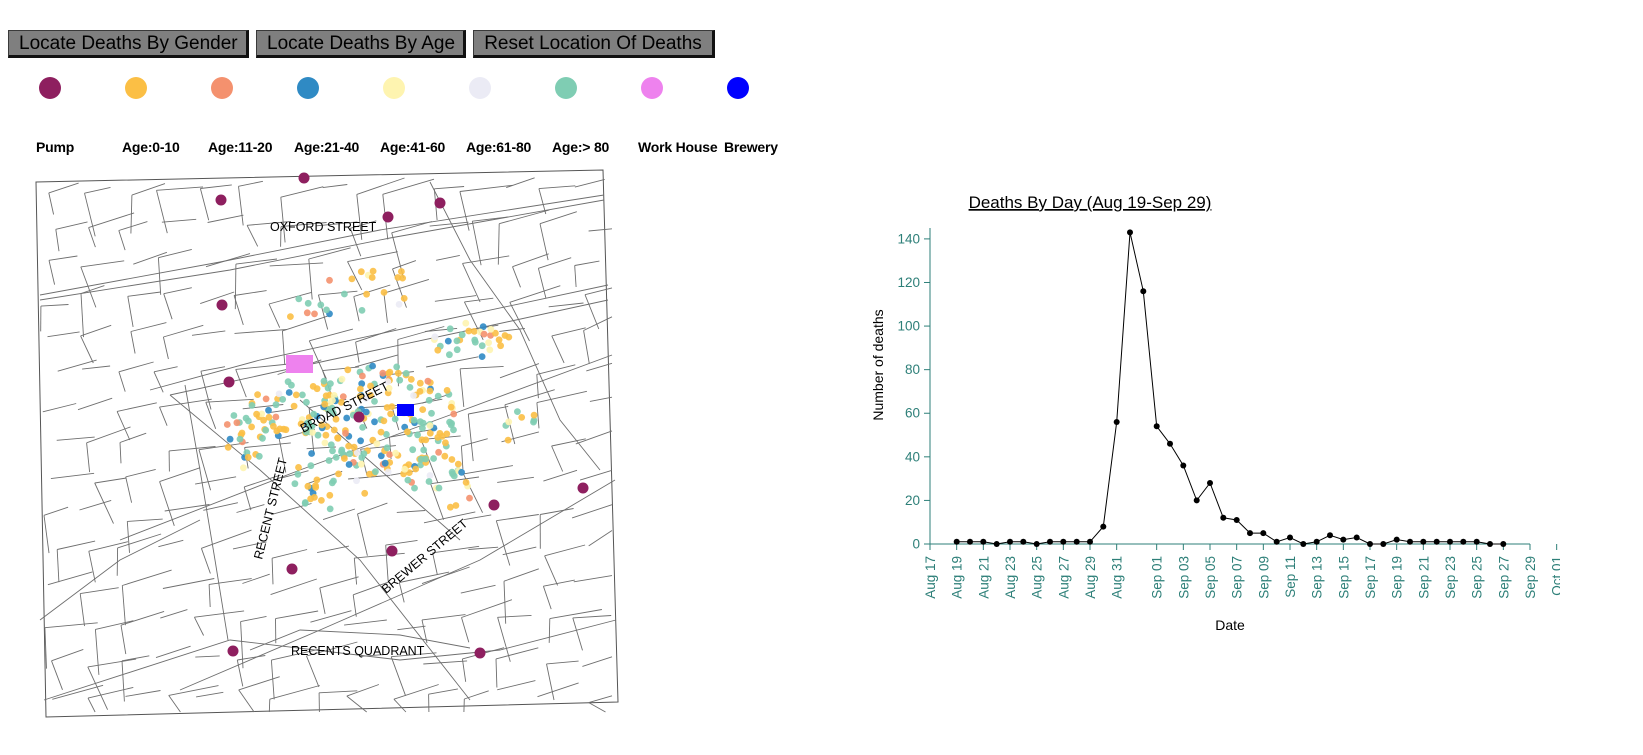 This screenshot has height=755, width=1643. What do you see at coordinates (299, 364) in the screenshot?
I see `work-house-marker` at bounding box center [299, 364].